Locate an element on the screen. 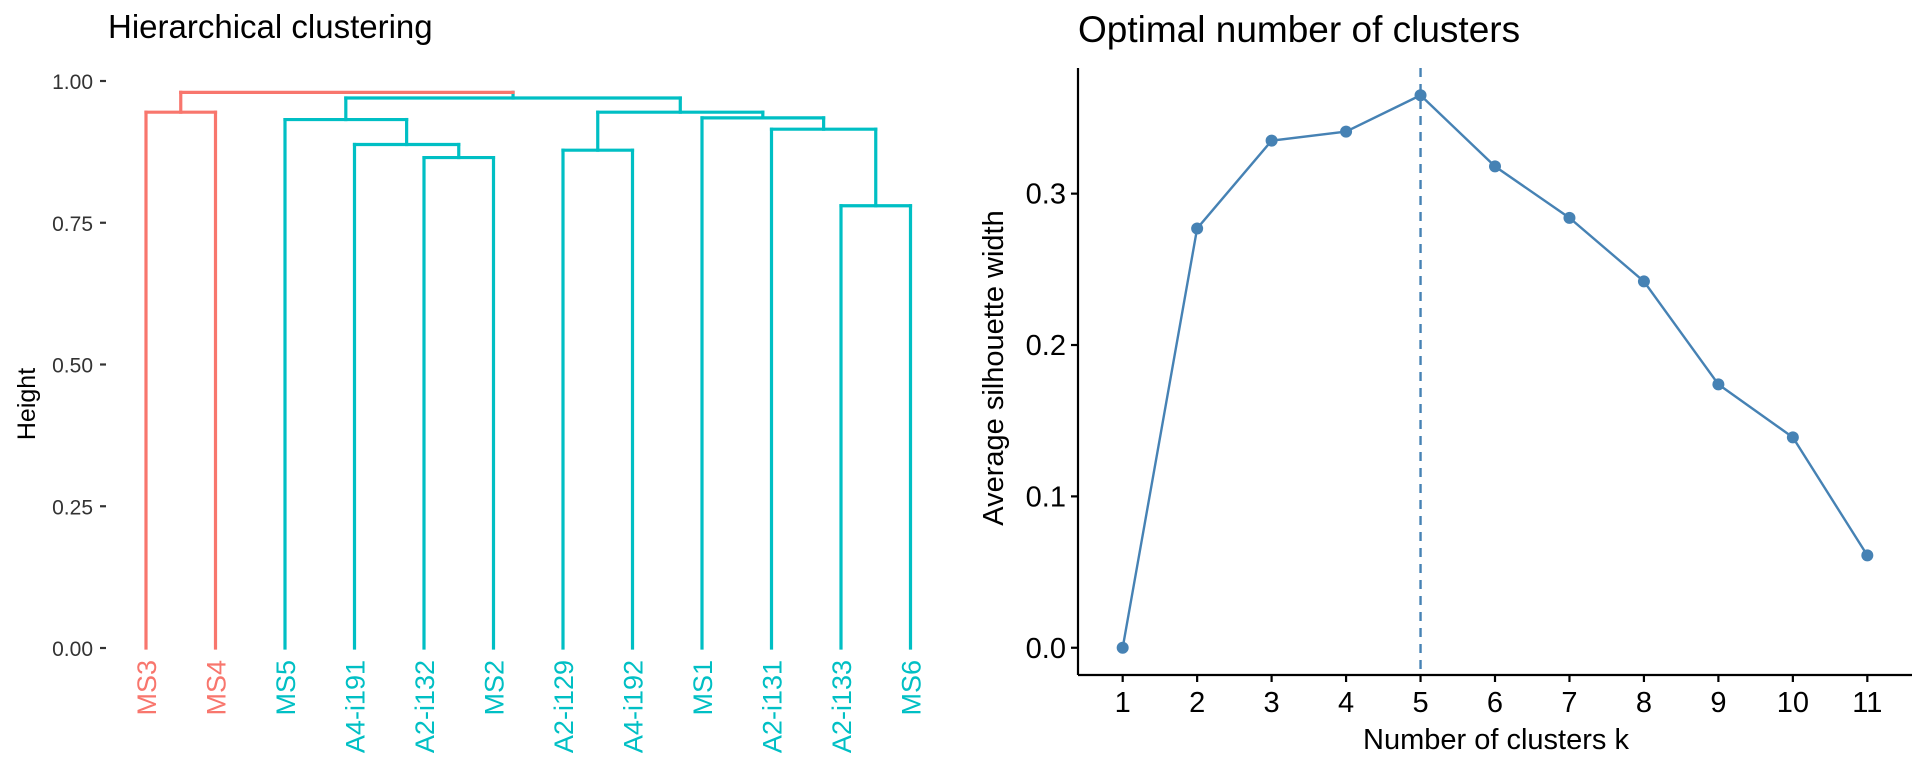  dendrogram-y-tick-label: 0.50 is located at coordinates (72, 366).